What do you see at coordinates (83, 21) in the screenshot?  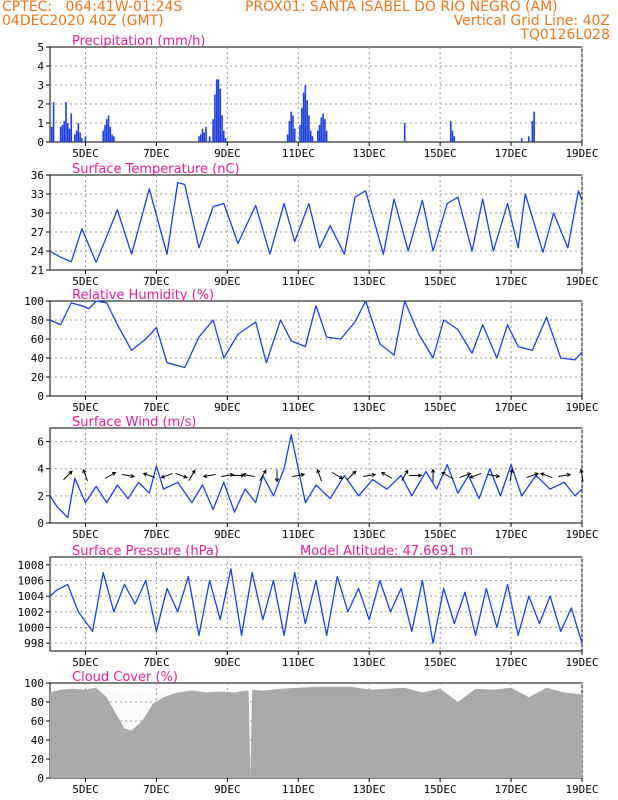 I see `header-run-date: 04DEC2020 40Z (GMT)` at bounding box center [83, 21].